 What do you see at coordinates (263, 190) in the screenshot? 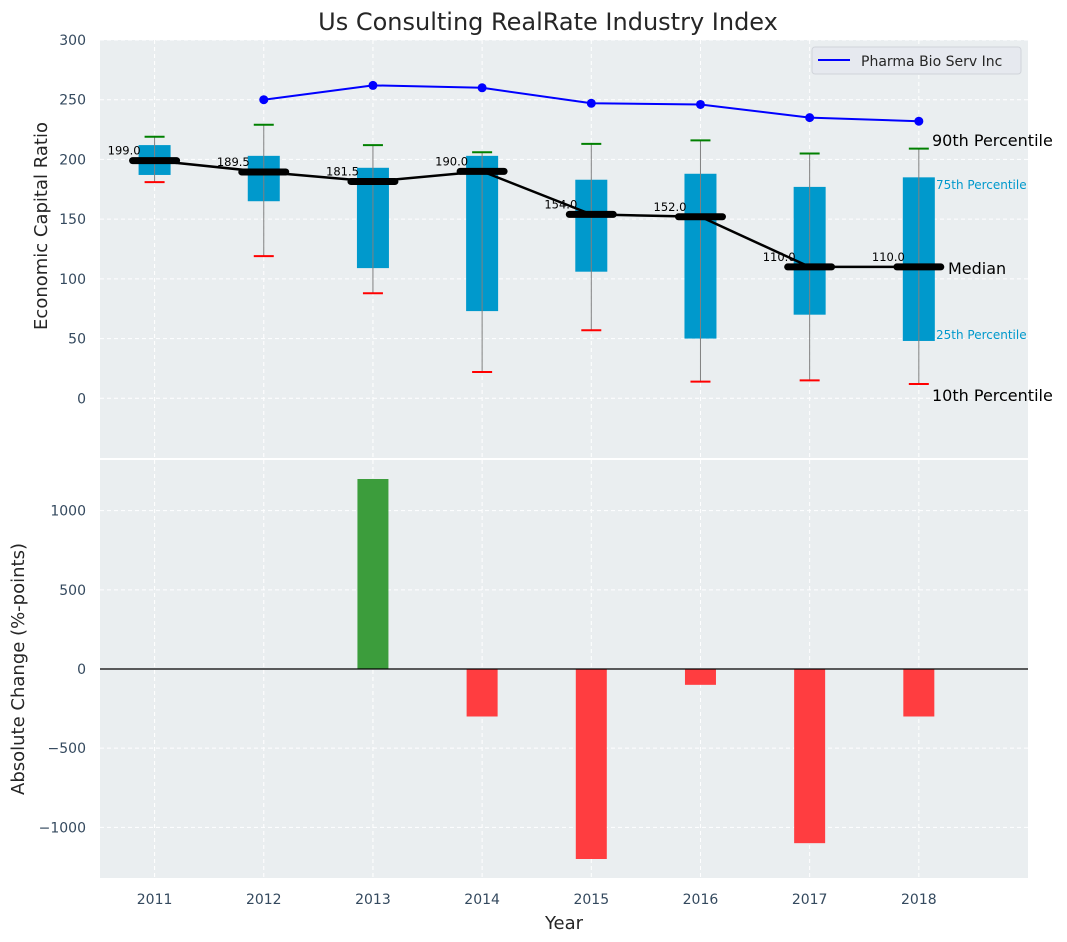
I see `box-2012` at bounding box center [263, 190].